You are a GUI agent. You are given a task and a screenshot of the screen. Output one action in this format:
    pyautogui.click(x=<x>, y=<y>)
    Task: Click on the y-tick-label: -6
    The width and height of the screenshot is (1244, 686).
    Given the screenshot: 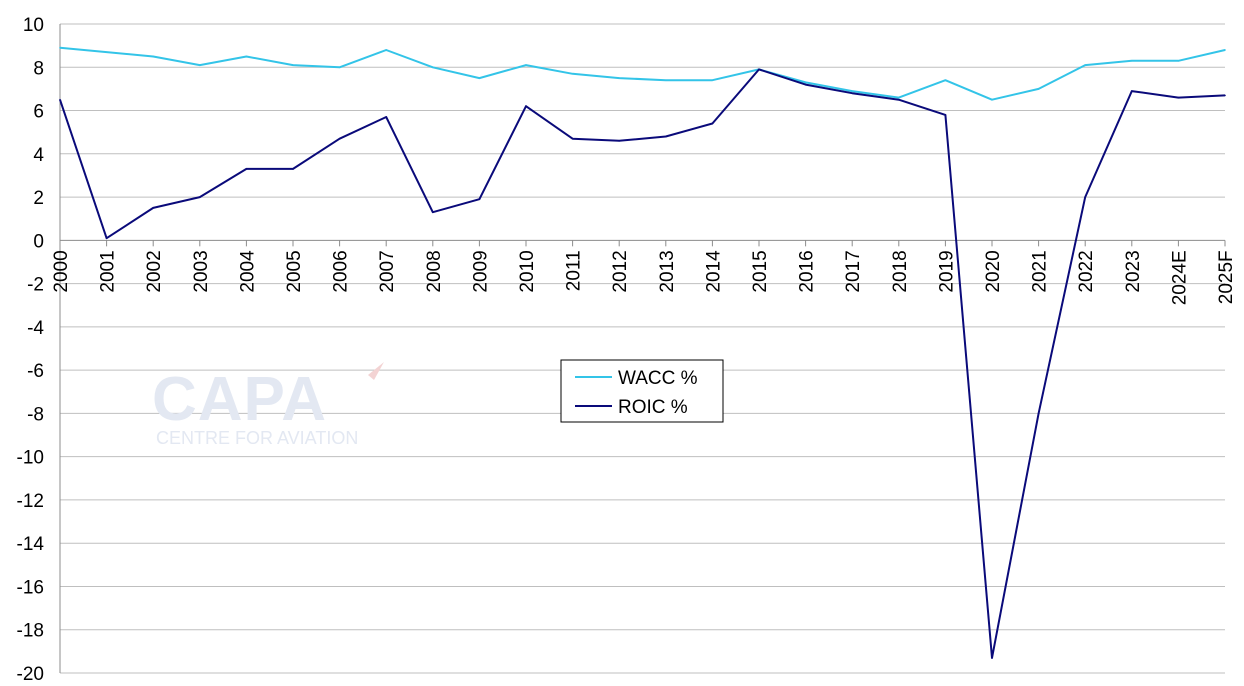 What is the action you would take?
    pyautogui.click(x=35, y=371)
    